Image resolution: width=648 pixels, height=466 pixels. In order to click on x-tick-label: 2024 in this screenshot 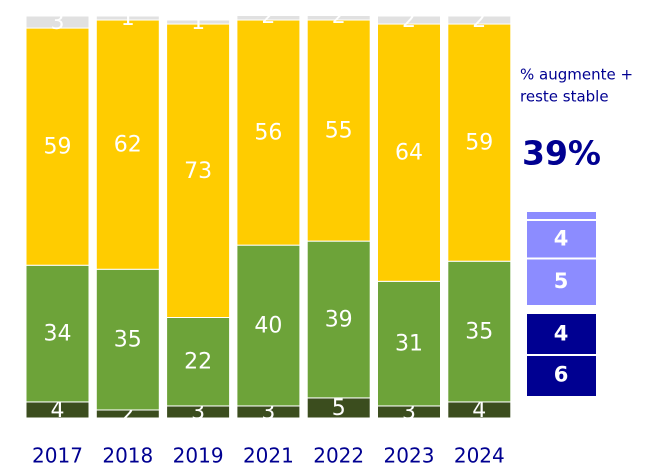, I will do `click(479, 455)`.